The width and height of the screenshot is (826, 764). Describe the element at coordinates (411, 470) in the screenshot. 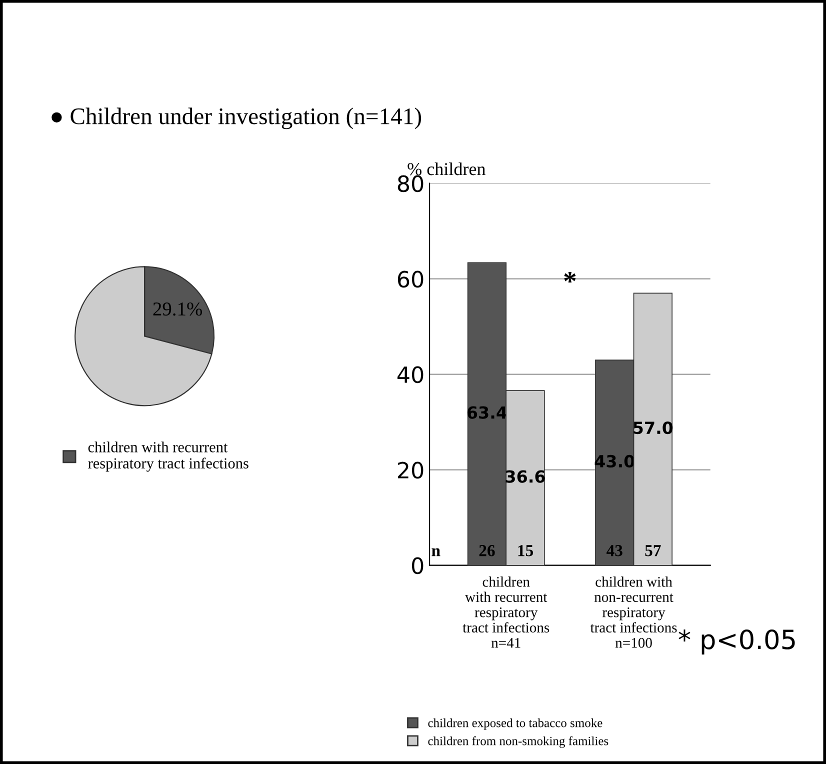

I see `y-tick-label: 20` at that location.